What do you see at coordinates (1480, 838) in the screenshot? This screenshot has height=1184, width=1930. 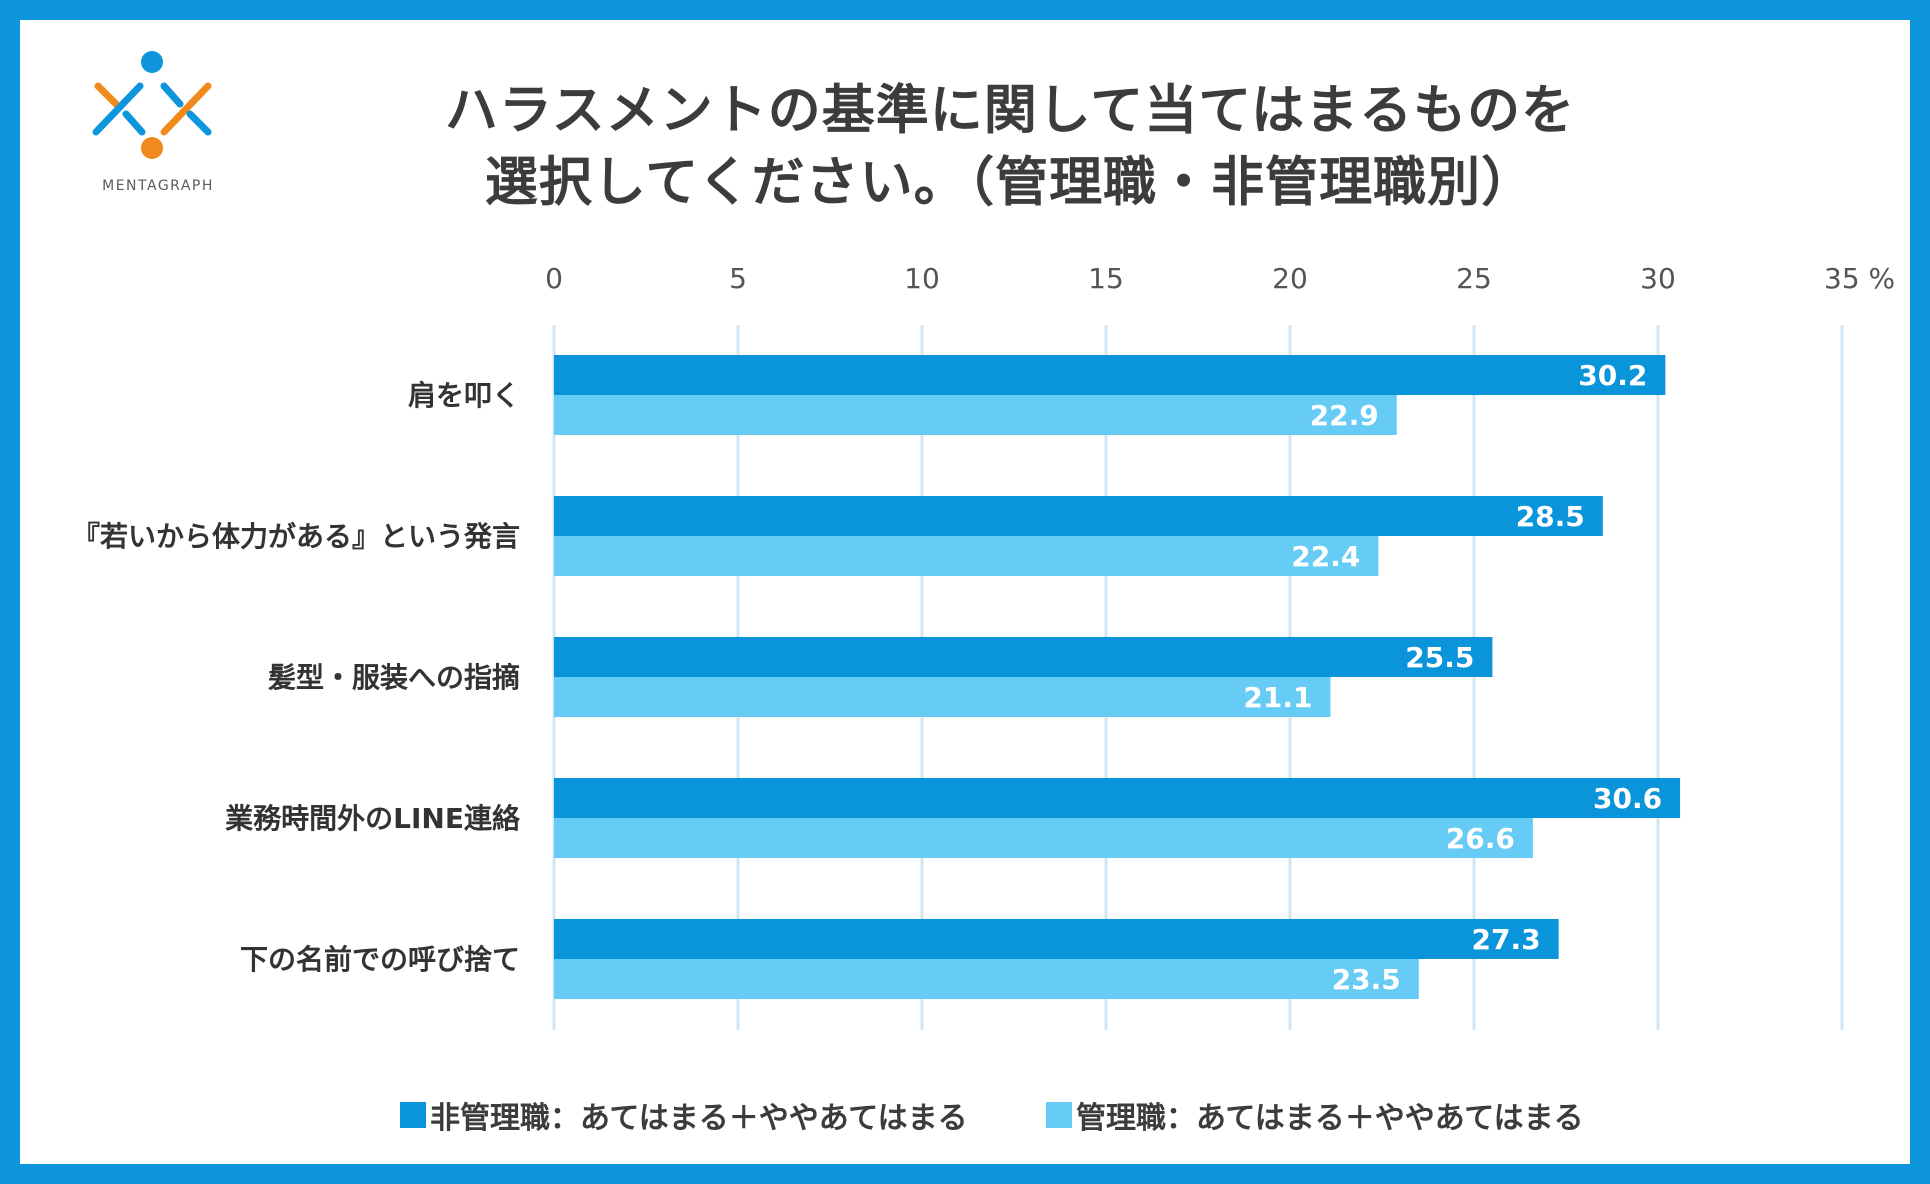 I see `data-label: 26.6` at bounding box center [1480, 838].